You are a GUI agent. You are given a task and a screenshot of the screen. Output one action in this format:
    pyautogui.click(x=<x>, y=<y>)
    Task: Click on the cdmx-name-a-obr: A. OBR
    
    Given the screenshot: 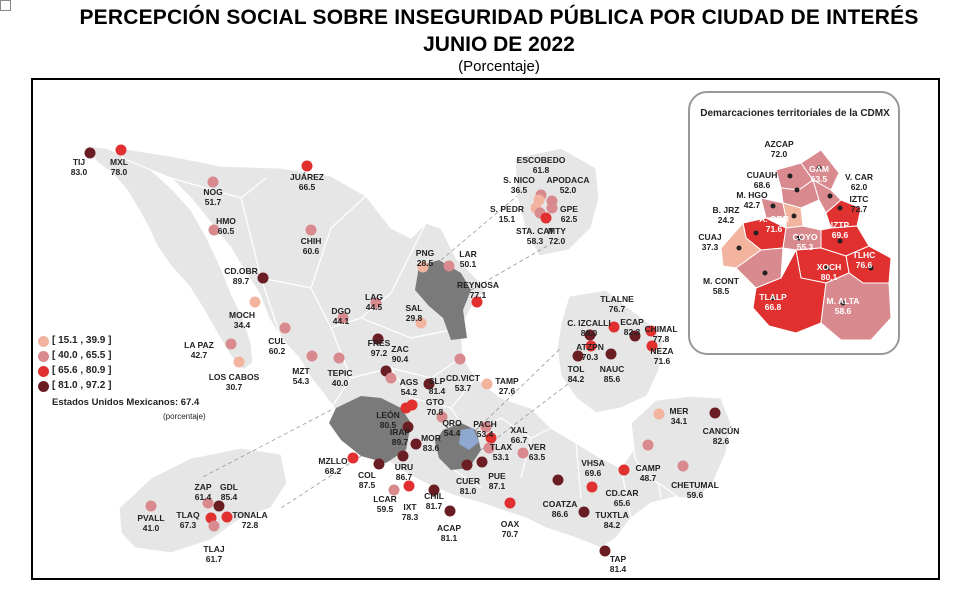 What is the action you would take?
    pyautogui.click(x=774, y=219)
    